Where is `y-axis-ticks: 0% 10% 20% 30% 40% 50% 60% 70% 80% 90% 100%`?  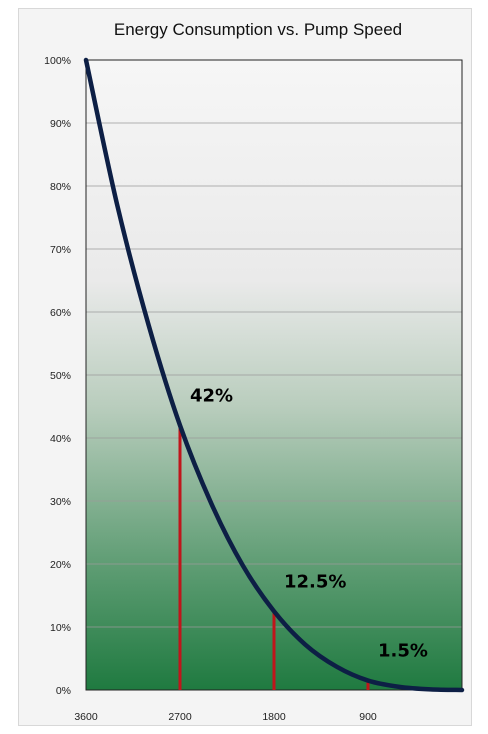 y-axis-ticks: 0% 10% 20% 30% 40% 50% 60% 70% 80% 90% 100% is located at coordinates (57, 376).